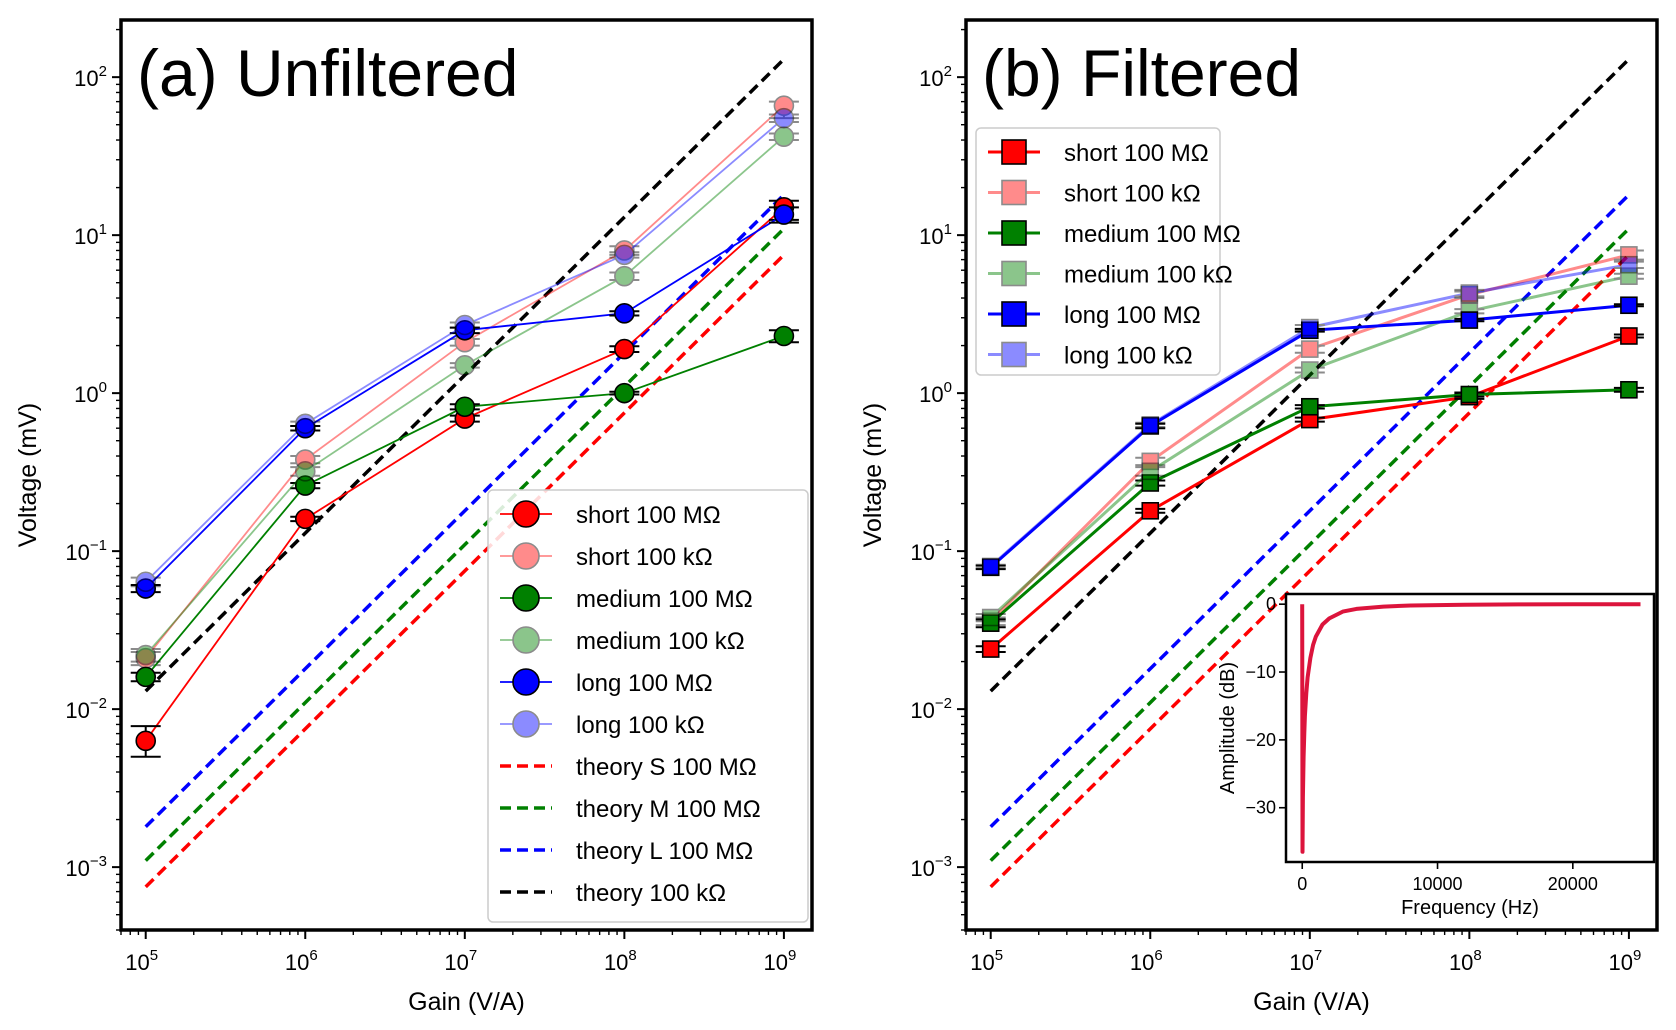  I want to click on legend-box, so click(648, 706).